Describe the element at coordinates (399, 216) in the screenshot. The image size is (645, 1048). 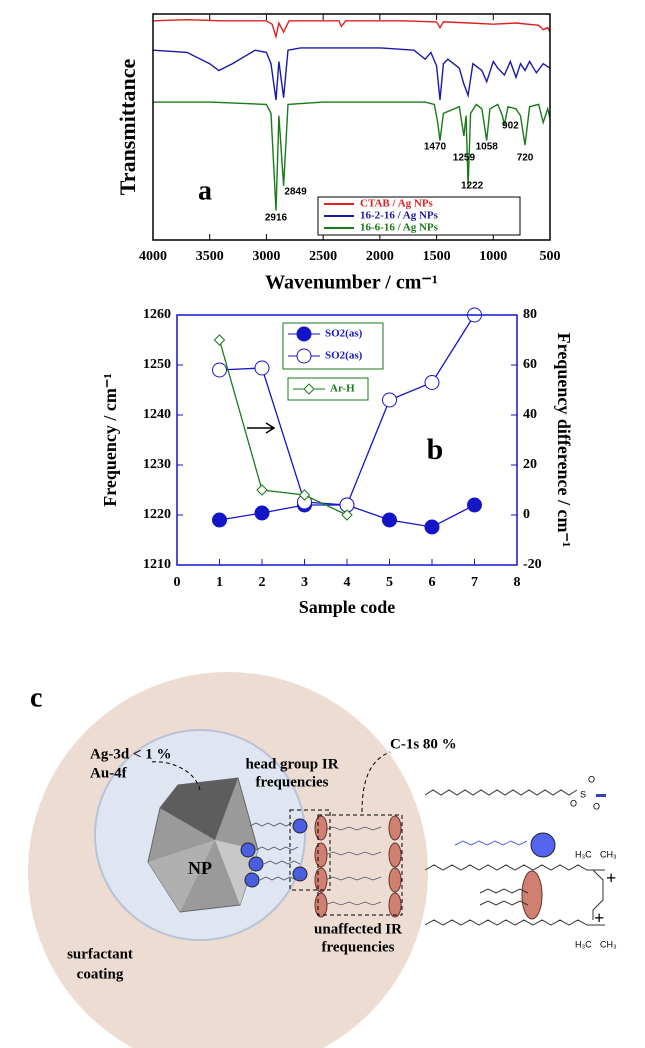
I see `legend-label: 16-2-16 / Ag NPs` at that location.